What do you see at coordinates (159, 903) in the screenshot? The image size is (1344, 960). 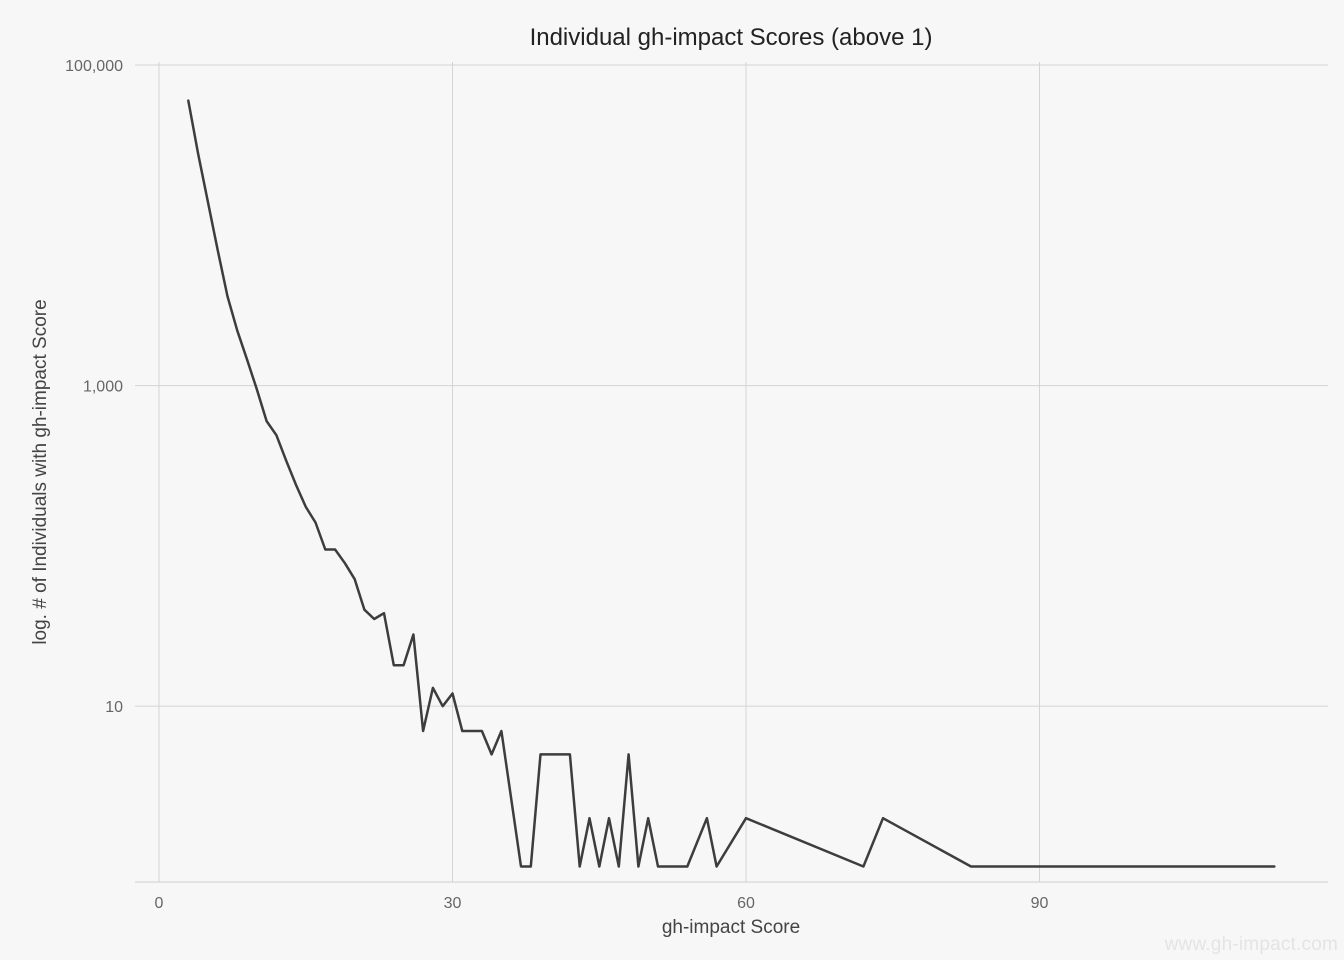 I see `x-tick-label: 0` at bounding box center [159, 903].